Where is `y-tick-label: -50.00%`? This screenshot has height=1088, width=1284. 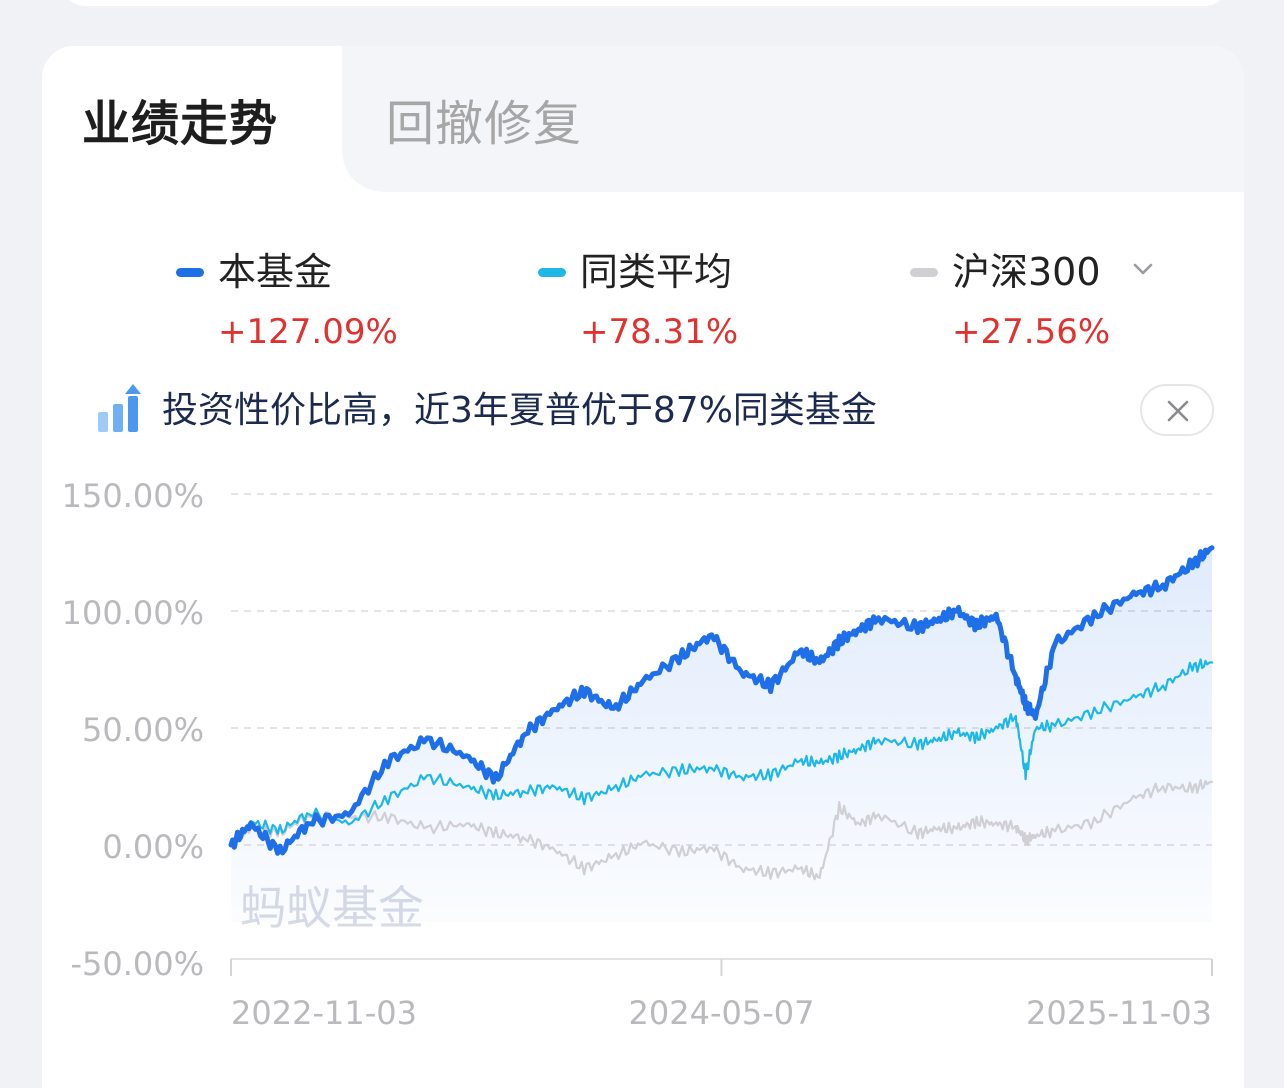 y-tick-label: -50.00% is located at coordinates (137, 964).